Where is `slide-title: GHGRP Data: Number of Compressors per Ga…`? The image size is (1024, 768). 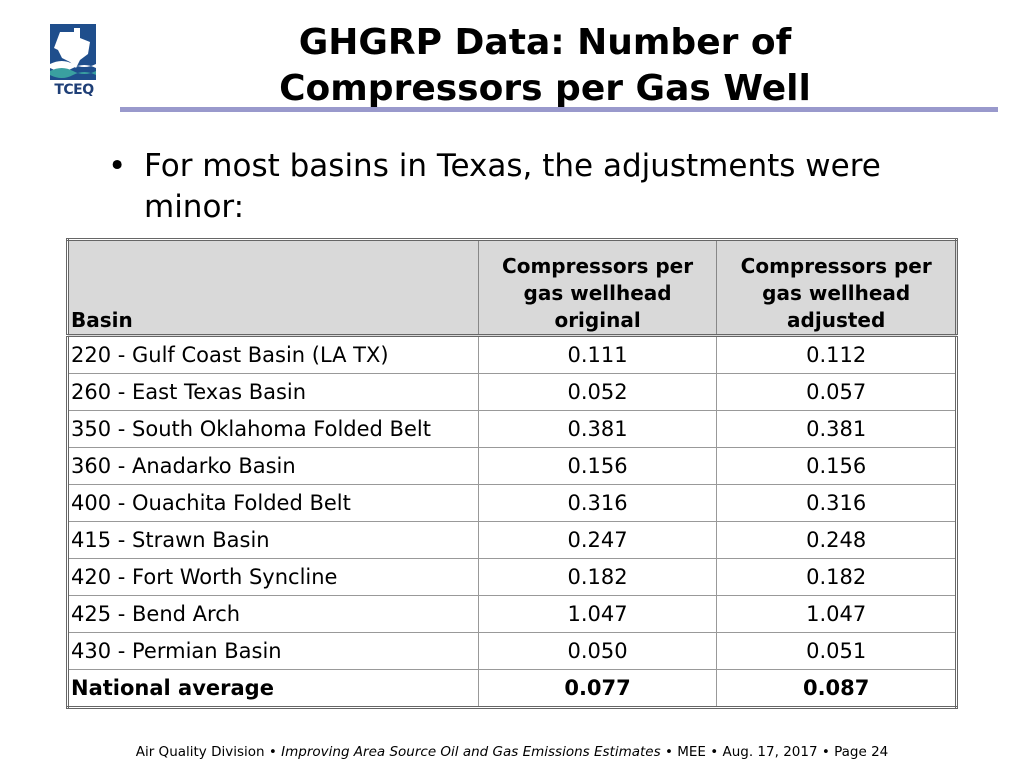 slide-title: GHGRP Data: Number of Compressors per Ga… is located at coordinates (545, 66).